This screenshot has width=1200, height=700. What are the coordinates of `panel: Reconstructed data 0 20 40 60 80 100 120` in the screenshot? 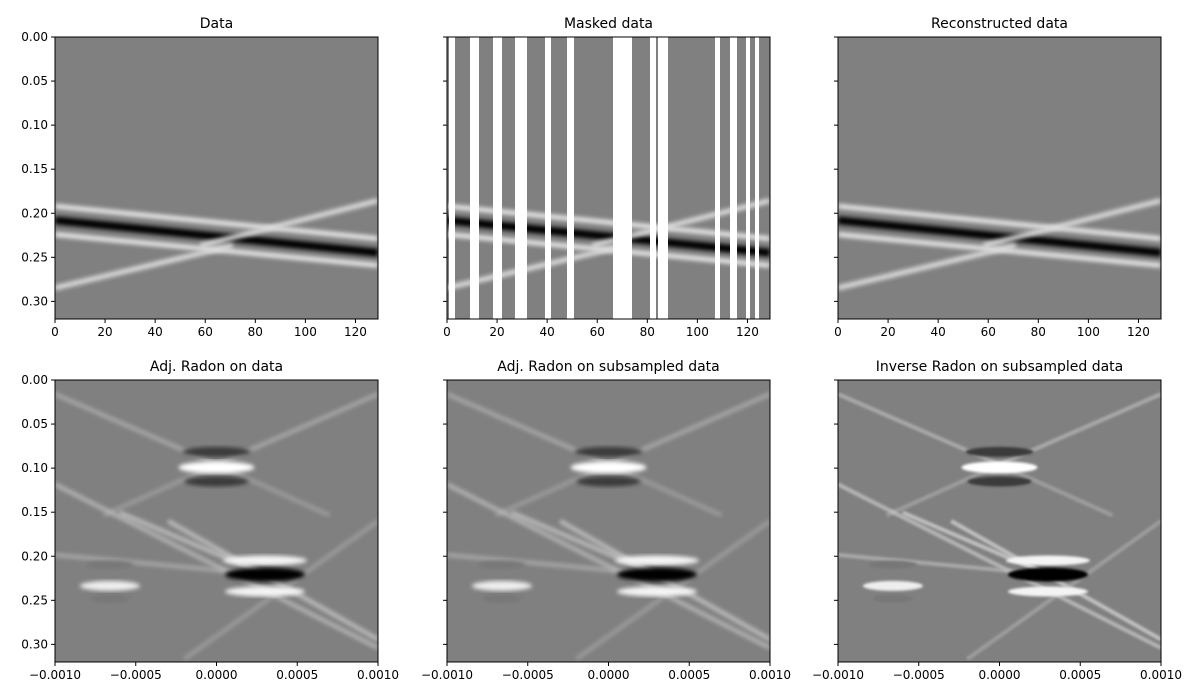 It's located at (998, 177).